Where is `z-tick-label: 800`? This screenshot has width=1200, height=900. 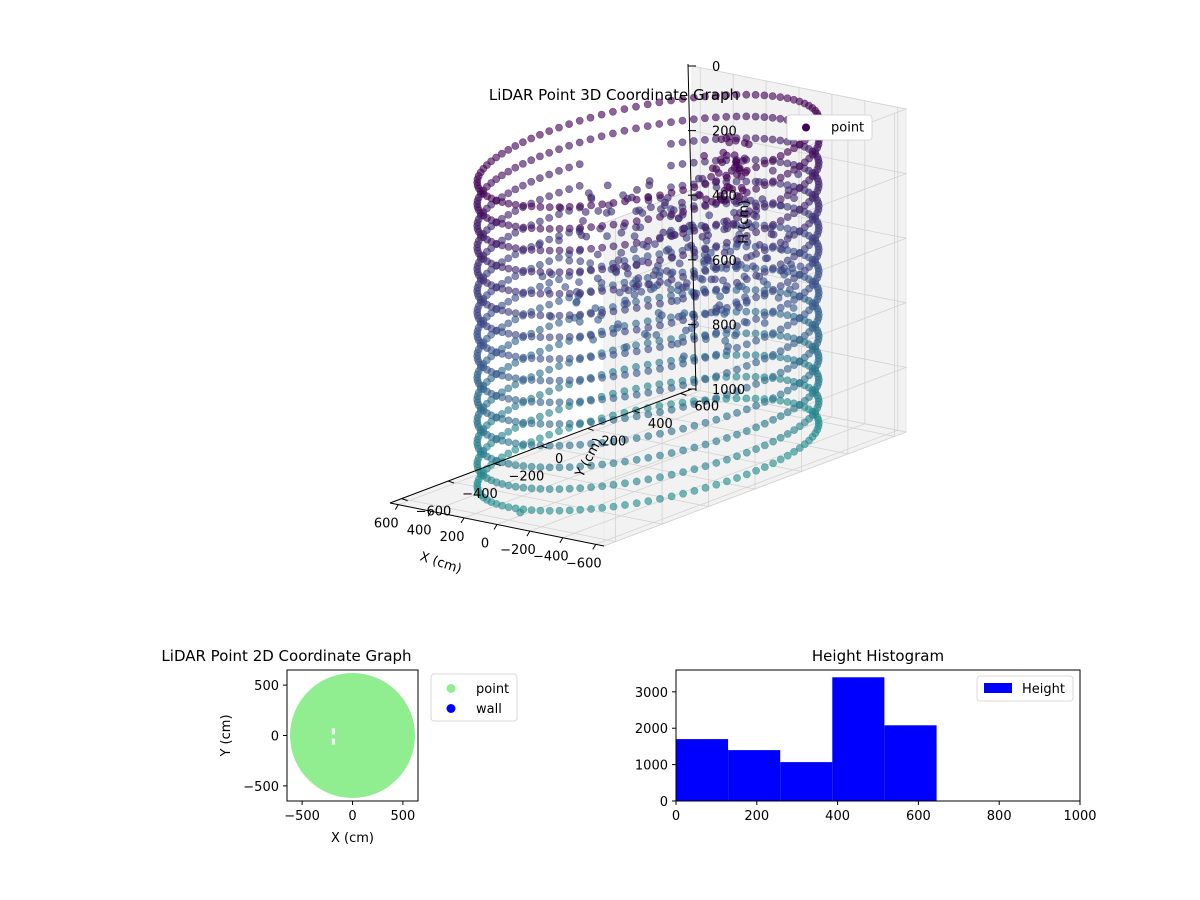
z-tick-label: 800 is located at coordinates (724, 325).